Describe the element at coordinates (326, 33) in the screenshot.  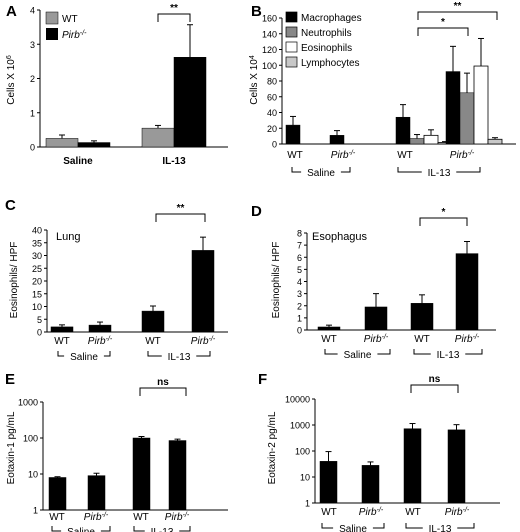
I see `legend-label-neutrophils: Neutrophils` at that location.